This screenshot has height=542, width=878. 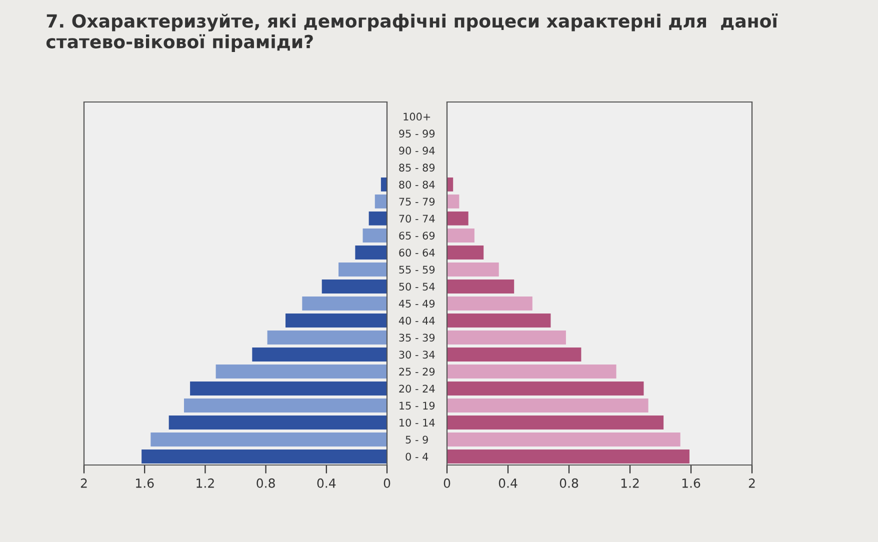 What do you see at coordinates (417, 236) in the screenshot?
I see `y-tick-label: 65 - 69` at bounding box center [417, 236].